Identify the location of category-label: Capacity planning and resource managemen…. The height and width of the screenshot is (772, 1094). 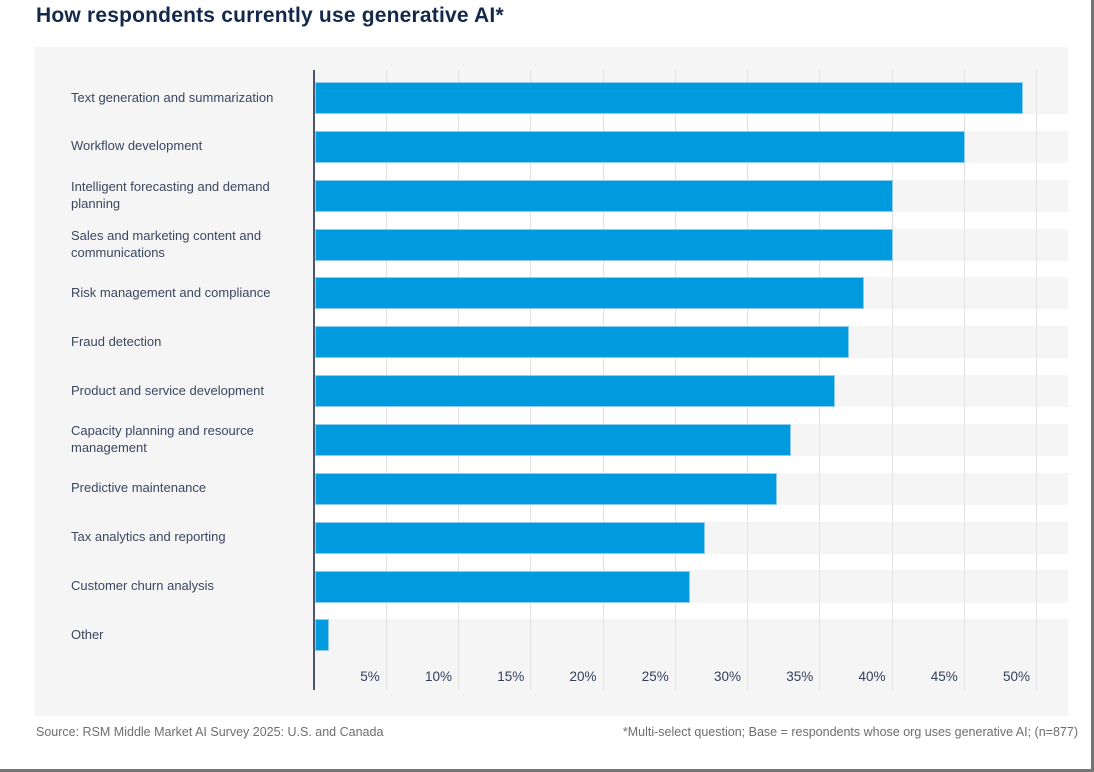
(162, 439).